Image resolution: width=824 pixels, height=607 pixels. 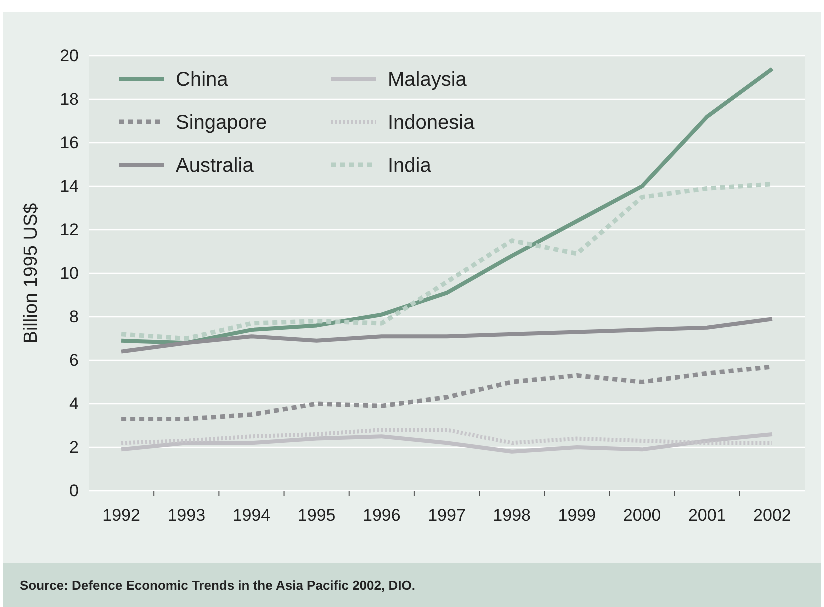 I want to click on y-tick-label: 16, so click(x=69, y=142).